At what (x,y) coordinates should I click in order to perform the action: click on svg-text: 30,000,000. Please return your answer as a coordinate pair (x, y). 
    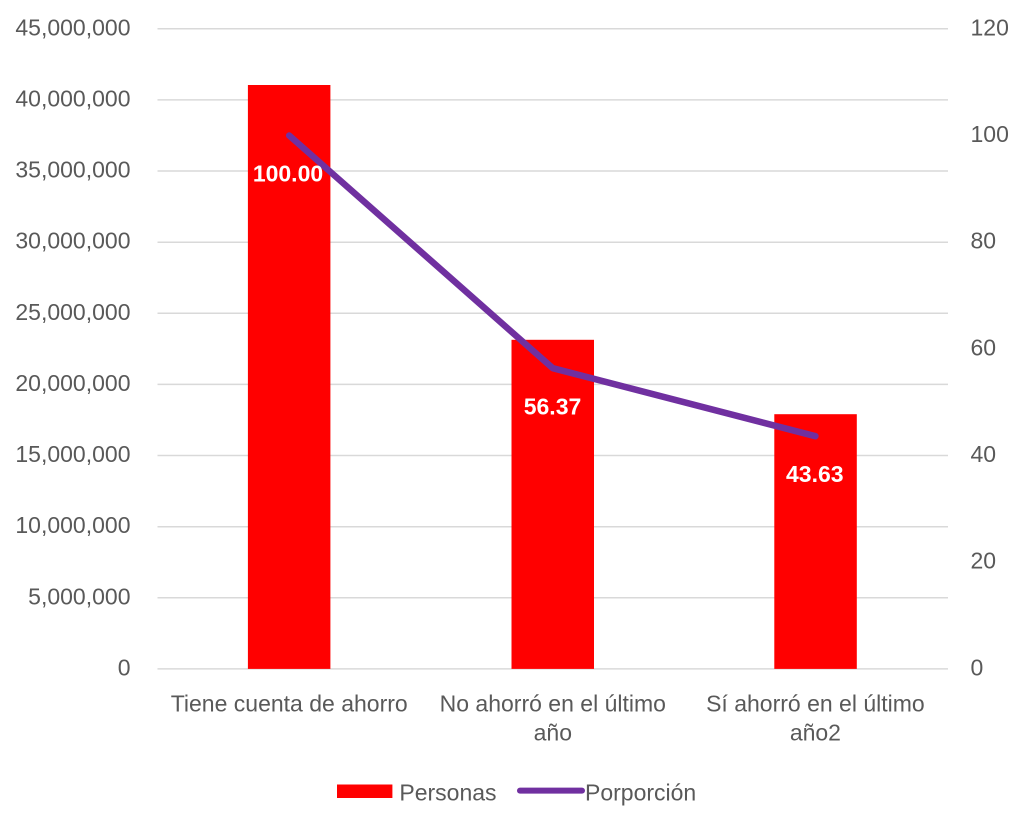
    Looking at the image, I should click on (72, 241).